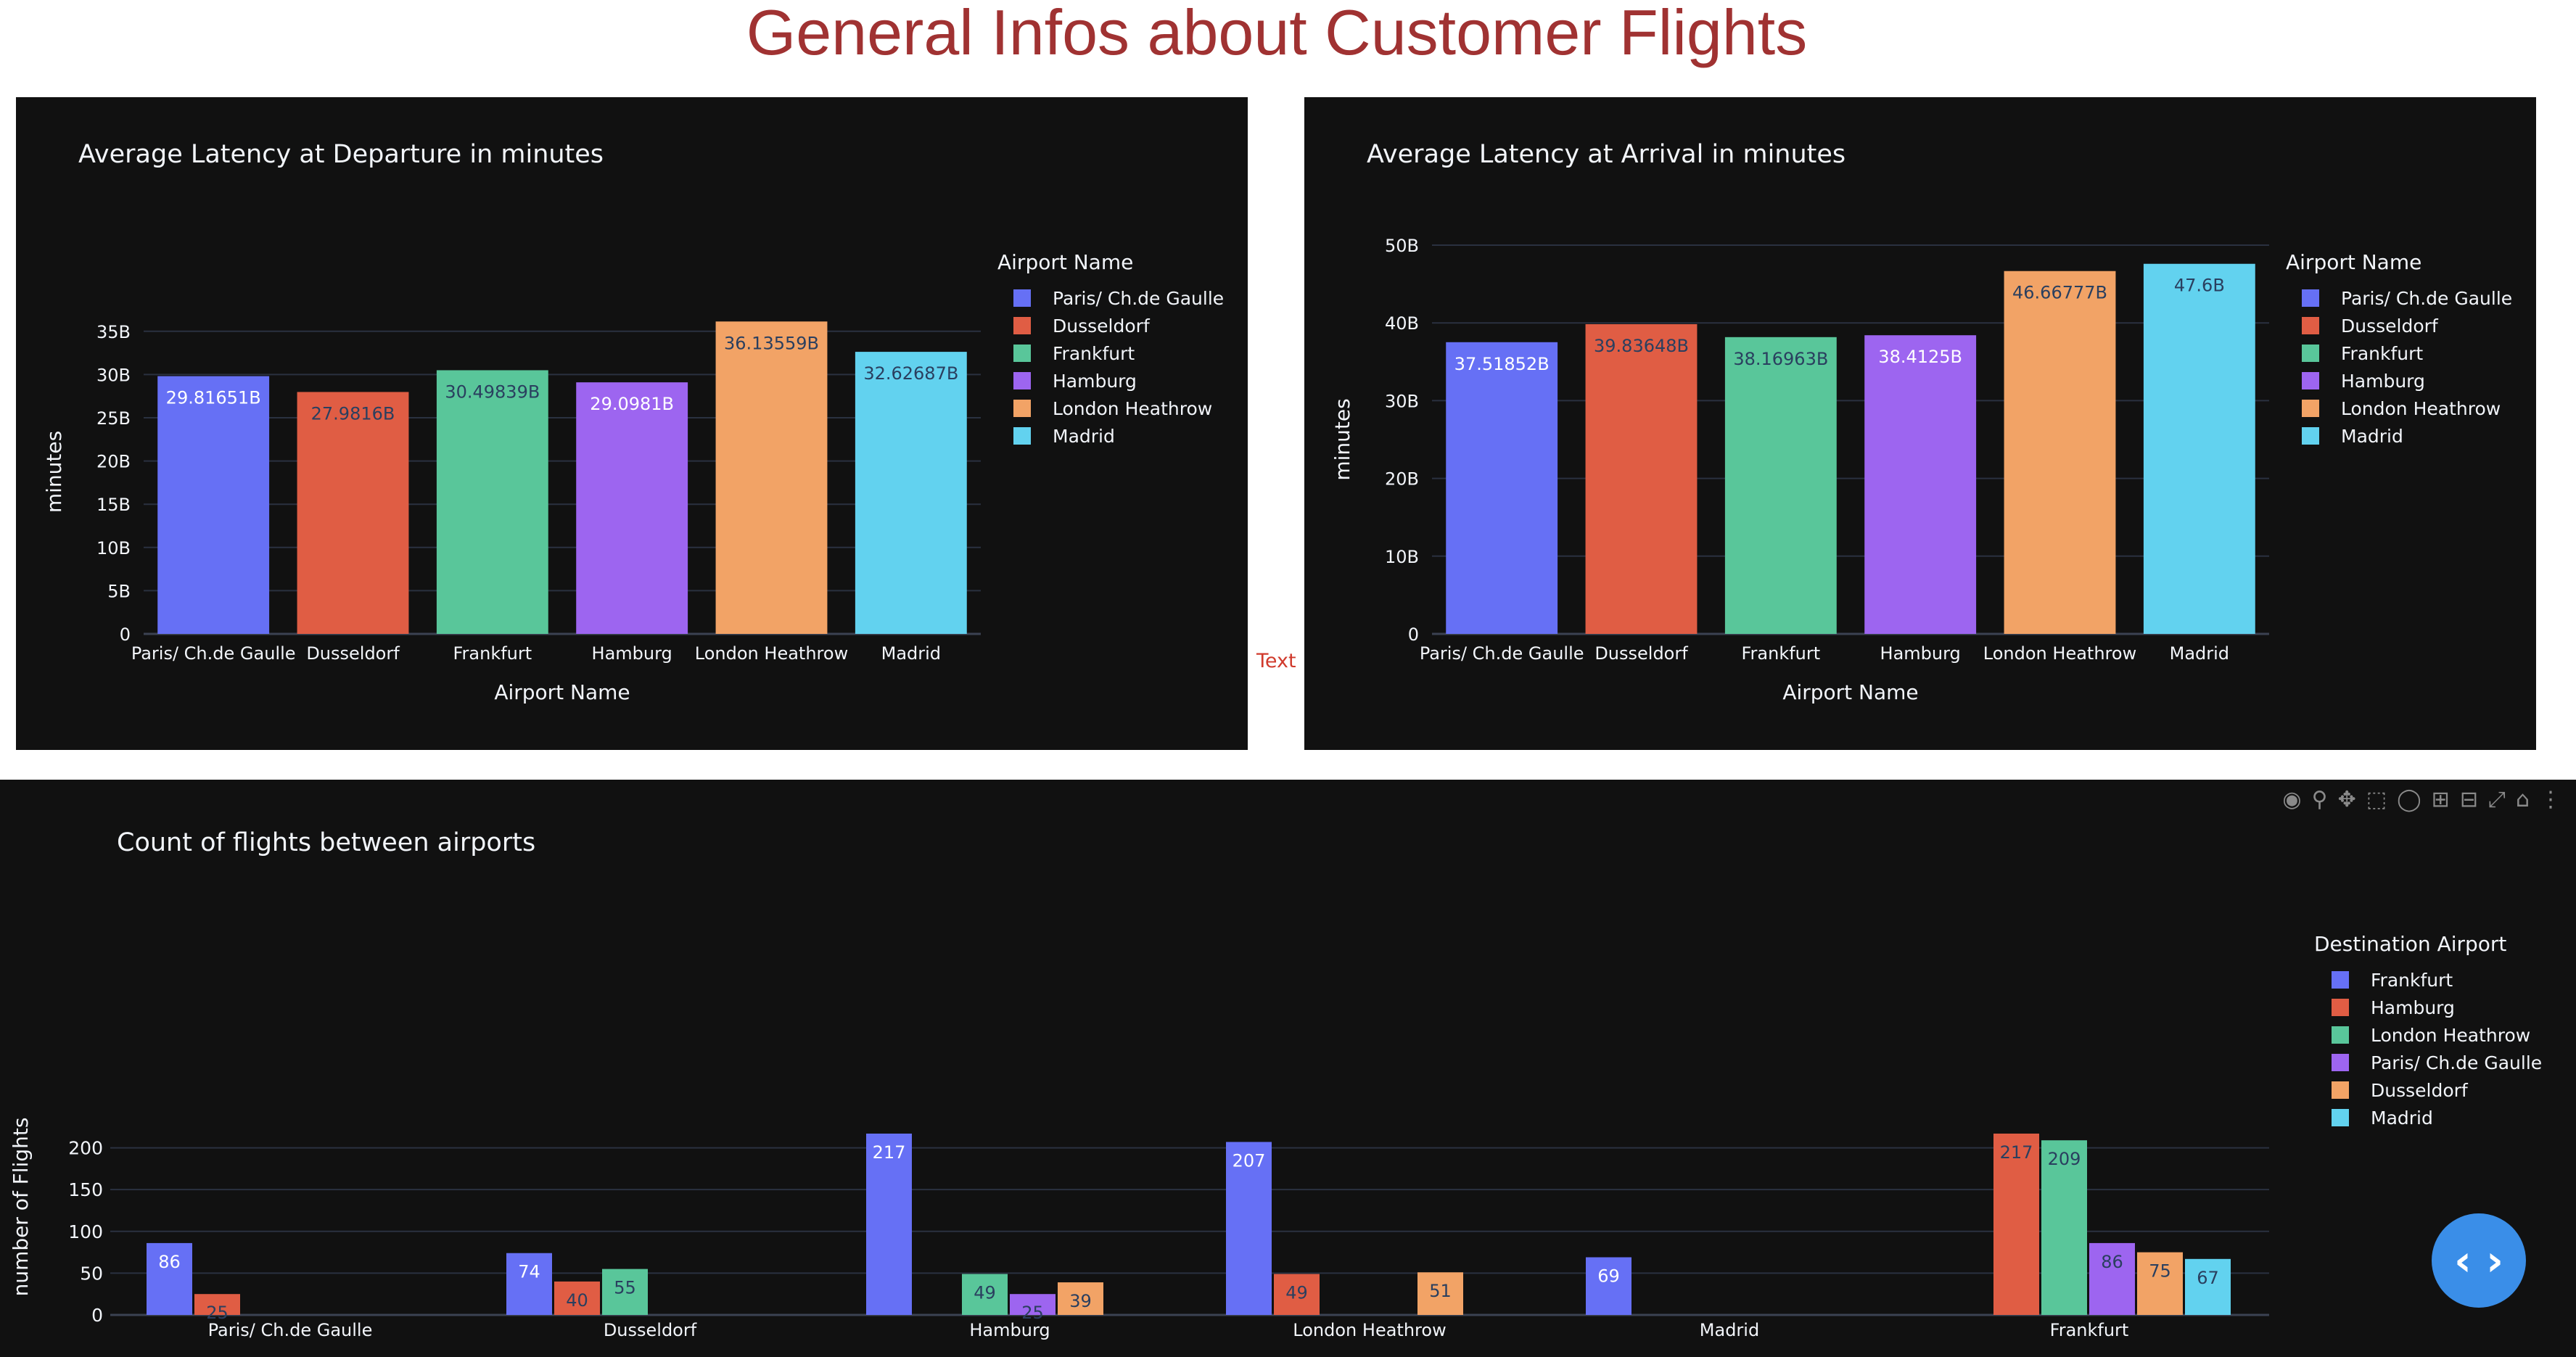  What do you see at coordinates (1065, 262) in the screenshot?
I see `legend-title: Airport Name` at bounding box center [1065, 262].